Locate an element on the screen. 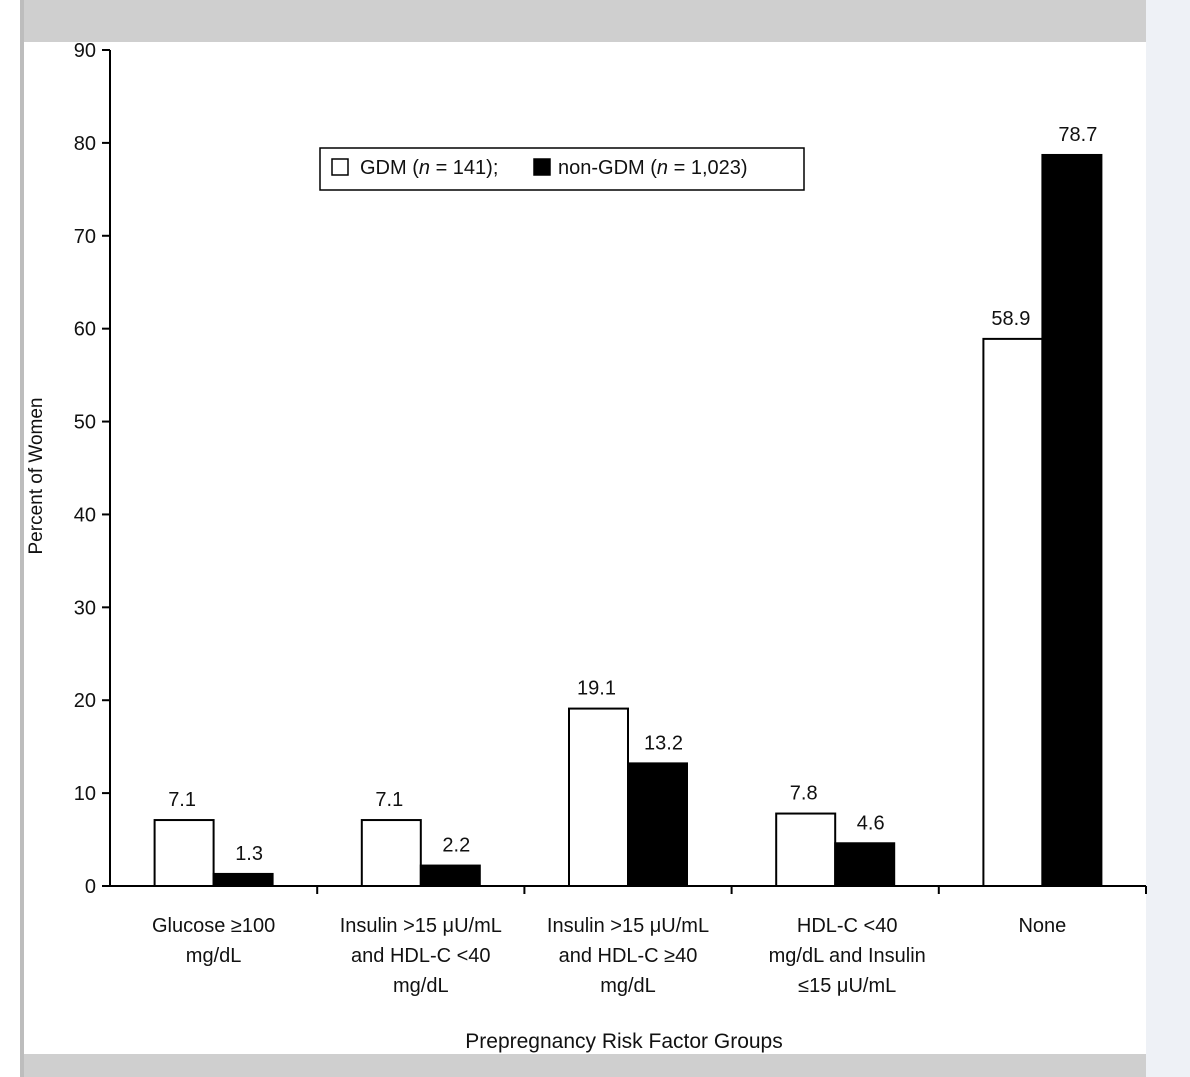  bar-value-label: 13.2 is located at coordinates (663, 743).